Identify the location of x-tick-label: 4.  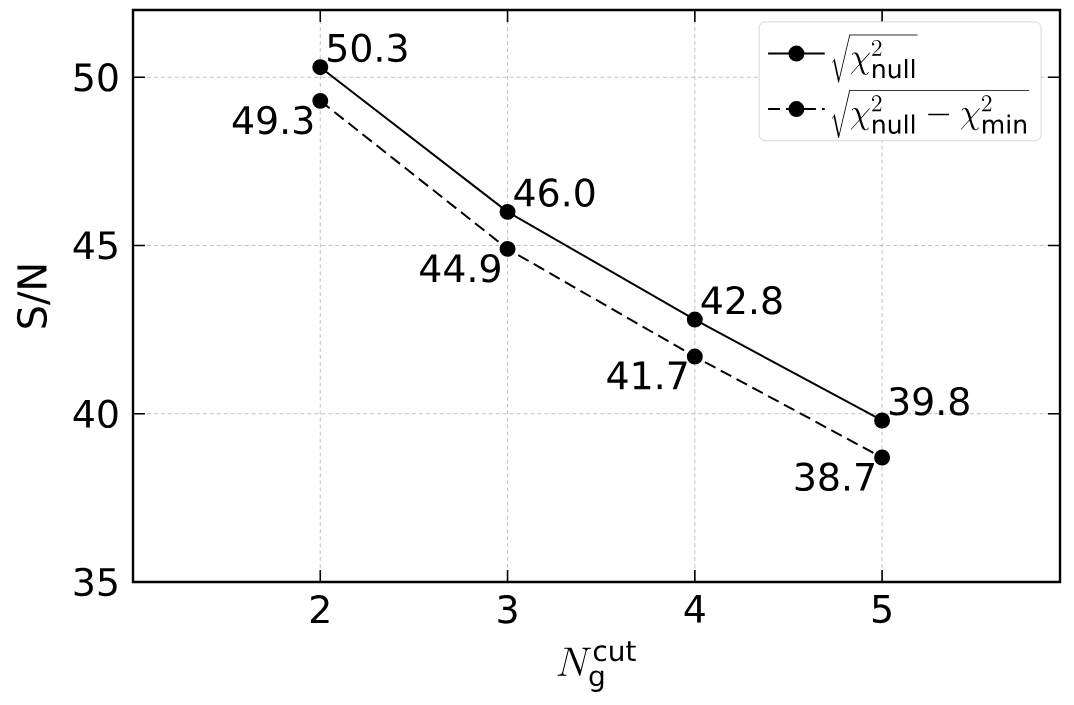
(694, 609).